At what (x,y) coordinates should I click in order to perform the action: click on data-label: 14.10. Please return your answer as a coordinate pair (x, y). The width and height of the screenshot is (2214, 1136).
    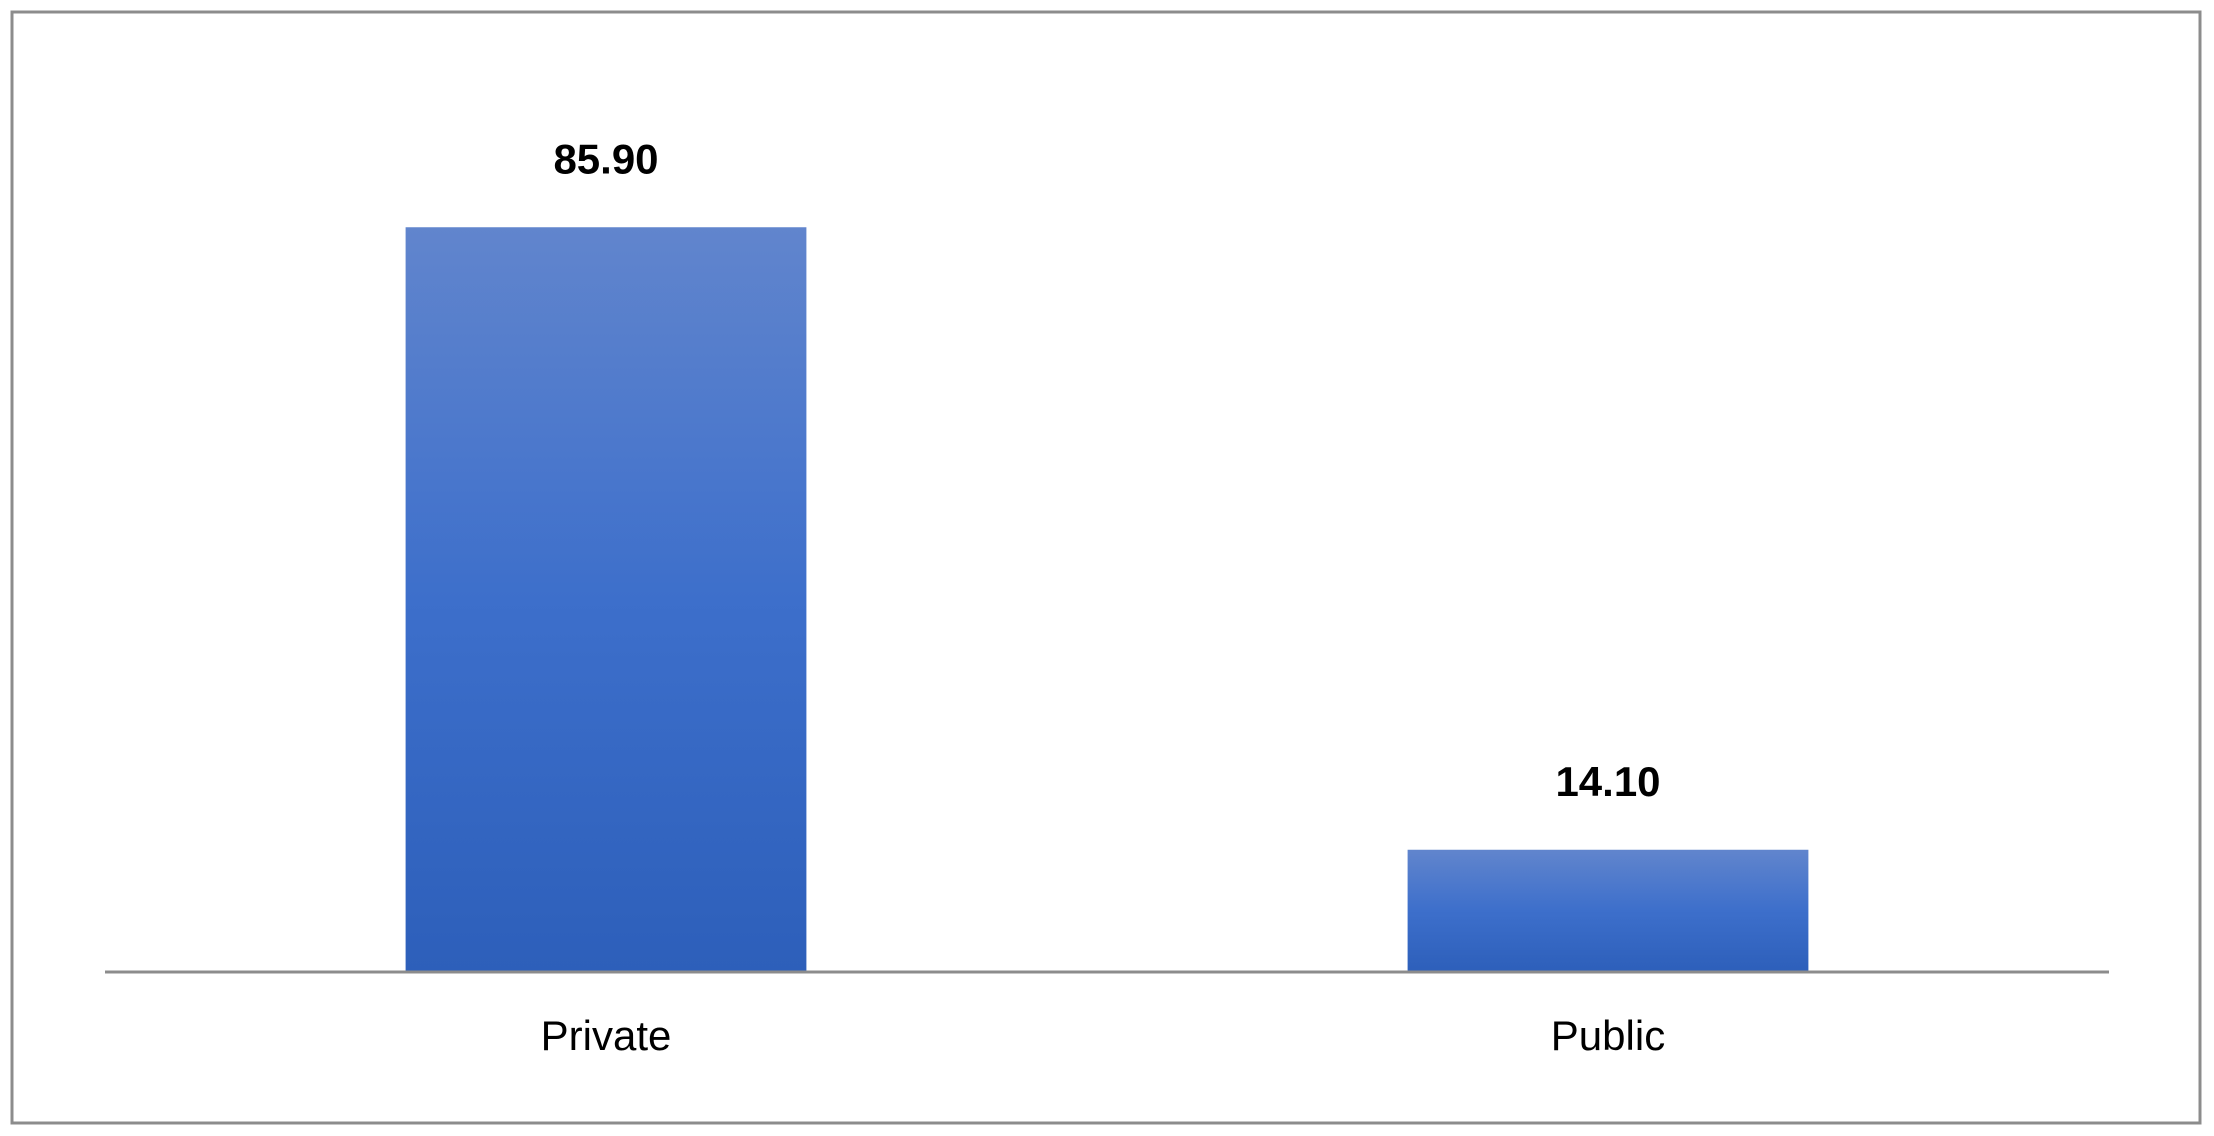
    Looking at the image, I should click on (1607, 781).